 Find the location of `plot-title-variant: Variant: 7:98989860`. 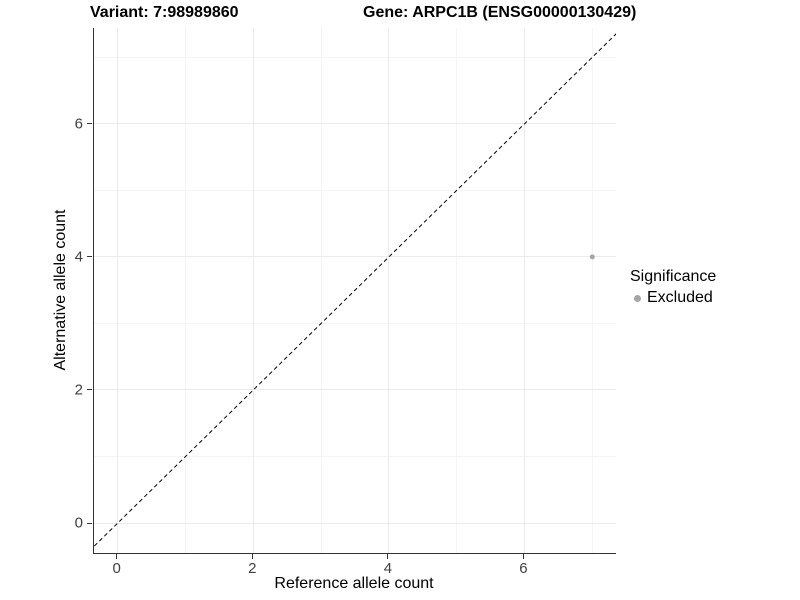

plot-title-variant: Variant: 7:98989860 is located at coordinates (164, 12).